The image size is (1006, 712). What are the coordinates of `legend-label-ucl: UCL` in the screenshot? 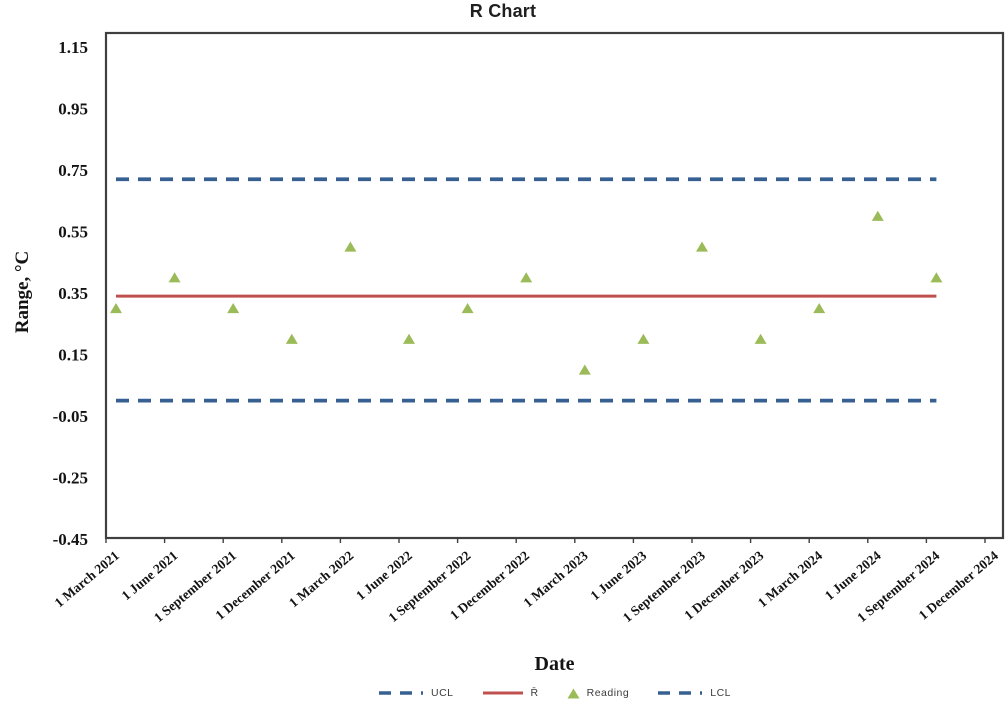 It's located at (442, 693).